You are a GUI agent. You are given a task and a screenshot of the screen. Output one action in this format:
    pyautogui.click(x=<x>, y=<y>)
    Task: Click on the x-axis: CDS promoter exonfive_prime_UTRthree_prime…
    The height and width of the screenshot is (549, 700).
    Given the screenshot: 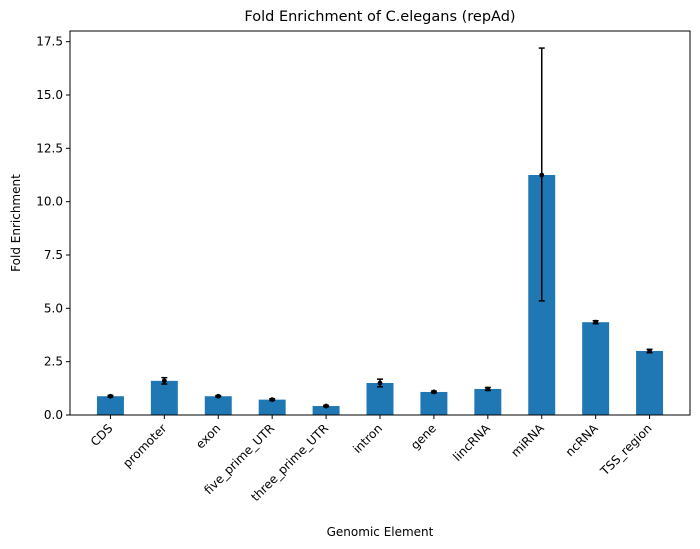 What is the action you would take?
    pyautogui.click(x=371, y=459)
    